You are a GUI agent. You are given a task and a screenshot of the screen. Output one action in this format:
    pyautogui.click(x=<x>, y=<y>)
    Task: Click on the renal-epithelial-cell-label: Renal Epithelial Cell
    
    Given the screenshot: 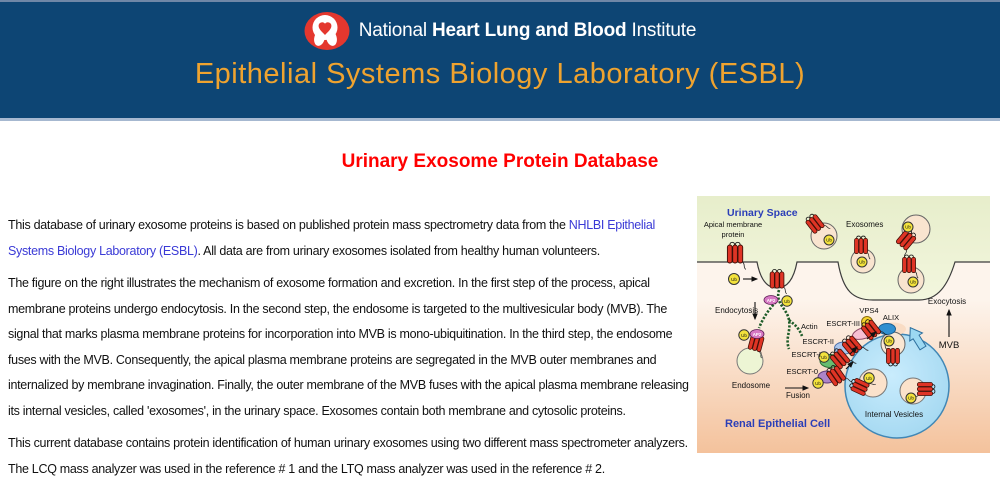 What is the action you would take?
    pyautogui.click(x=777, y=424)
    